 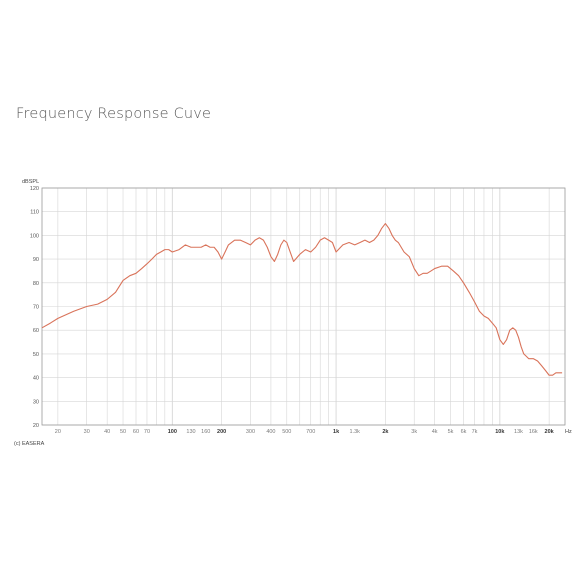 I want to click on x-tick-label: 1.3k, so click(x=355, y=432).